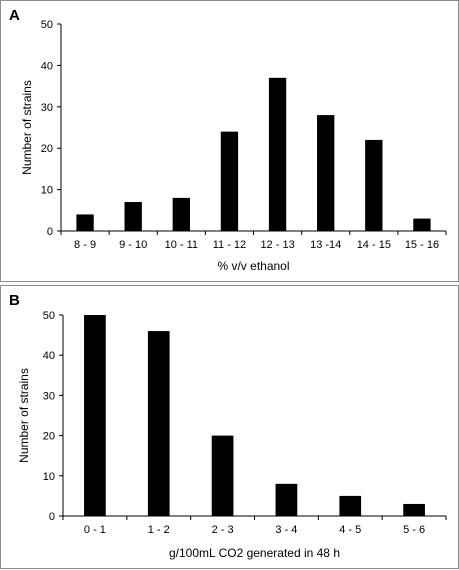 This screenshot has width=459, height=570. Describe the element at coordinates (14, 15) in the screenshot. I see `panel-label-a: A` at that location.